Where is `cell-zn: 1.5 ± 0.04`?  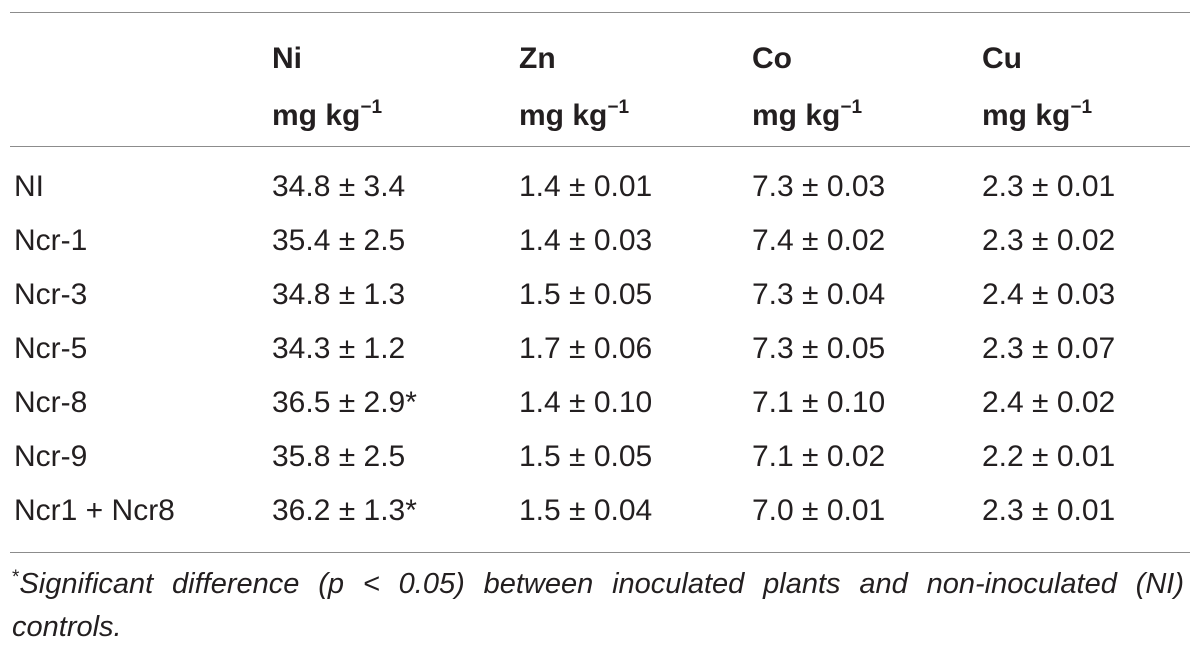
cell-zn: 1.5 ± 0.04 is located at coordinates (586, 510).